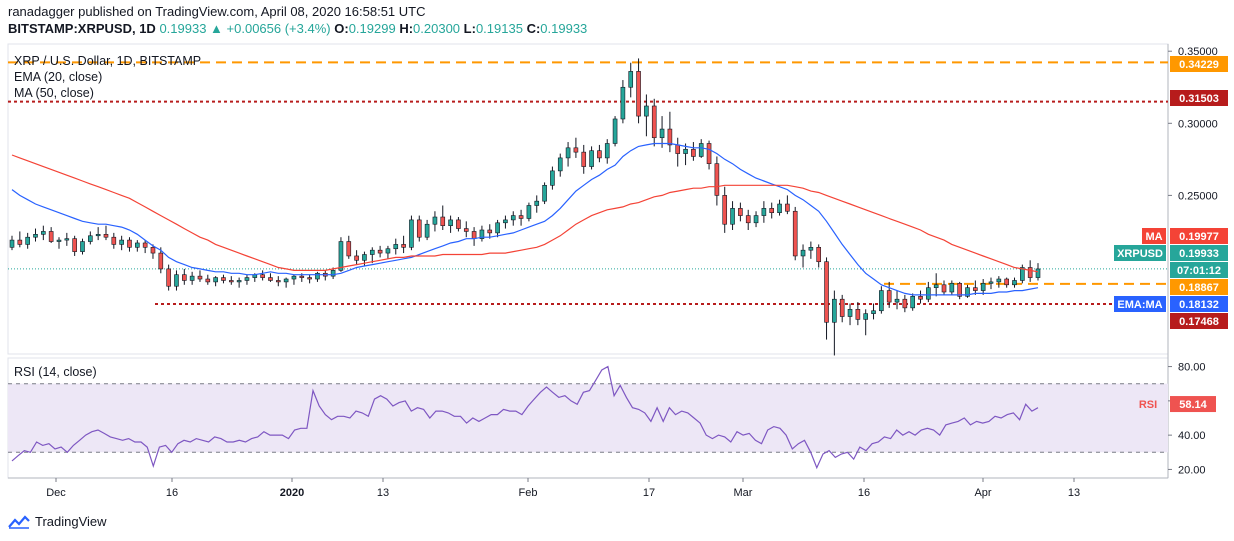 This screenshot has width=1234, height=541. Describe the element at coordinates (108, 61) in the screenshot. I see `chart-title: XRP / U.S. Dollar, 1D, BITSTAMP` at that location.